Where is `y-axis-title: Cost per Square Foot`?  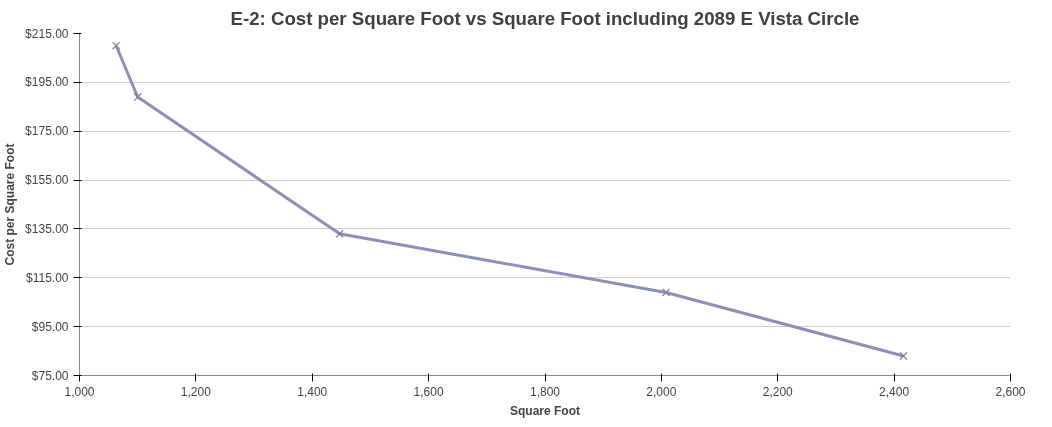
y-axis-title: Cost per Square Foot is located at coordinates (10, 204).